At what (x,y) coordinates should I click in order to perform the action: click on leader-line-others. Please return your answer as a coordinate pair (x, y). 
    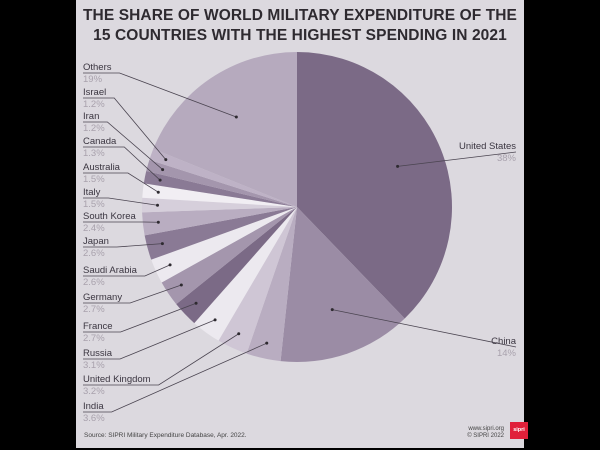
    Looking at the image, I should click on (160, 95).